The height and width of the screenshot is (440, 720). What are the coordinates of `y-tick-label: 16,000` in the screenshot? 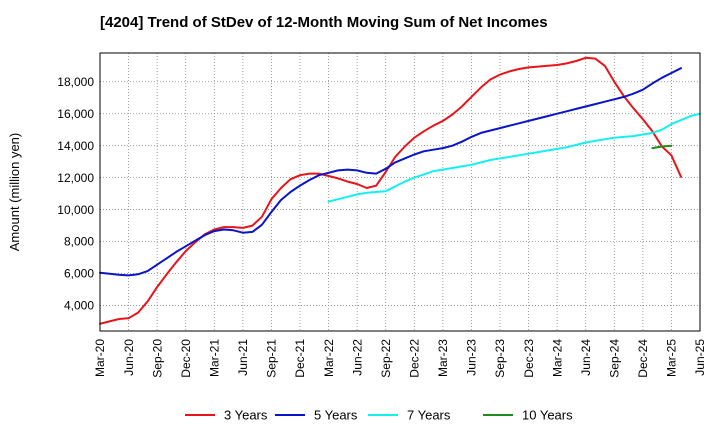 It's located at (75, 114).